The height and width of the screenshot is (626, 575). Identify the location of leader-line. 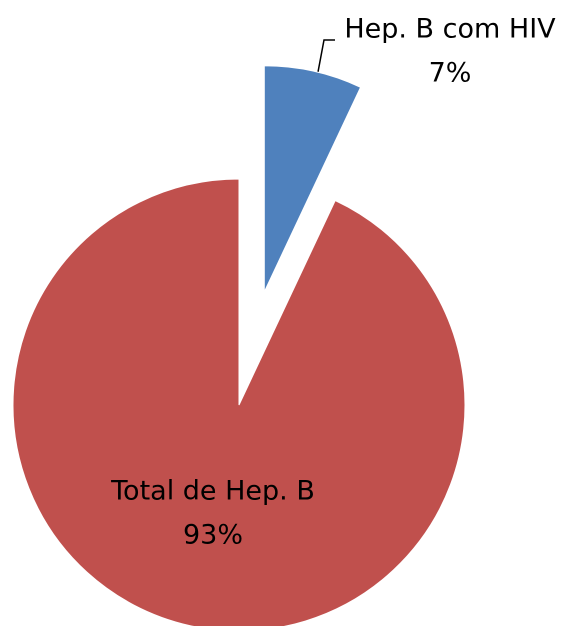
(326, 56).